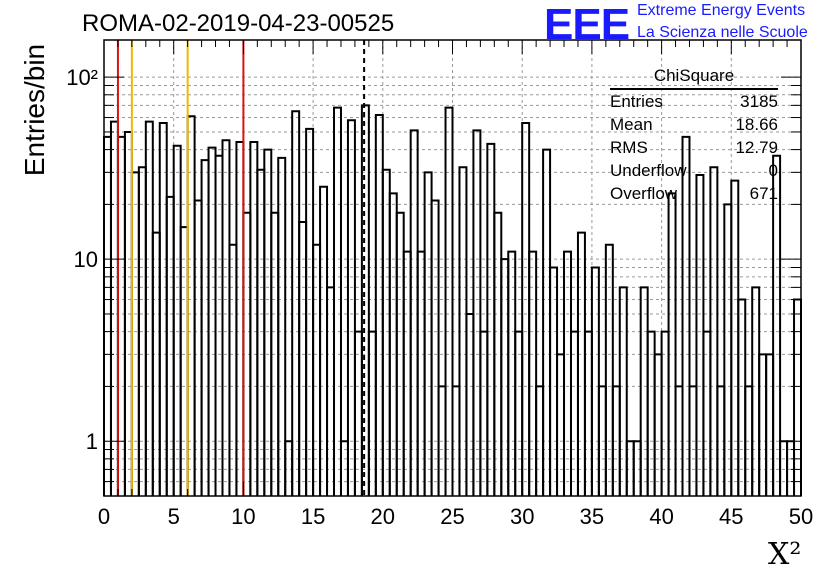  I want to click on x-tick-label: 15, so click(313, 516).